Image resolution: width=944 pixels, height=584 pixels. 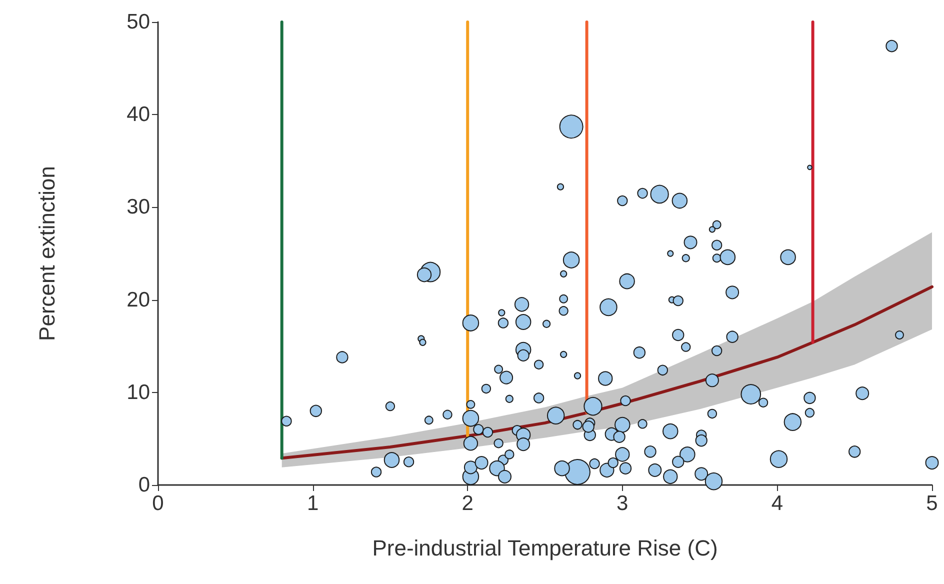 I want to click on x-tick-label: 1, so click(x=312, y=503).